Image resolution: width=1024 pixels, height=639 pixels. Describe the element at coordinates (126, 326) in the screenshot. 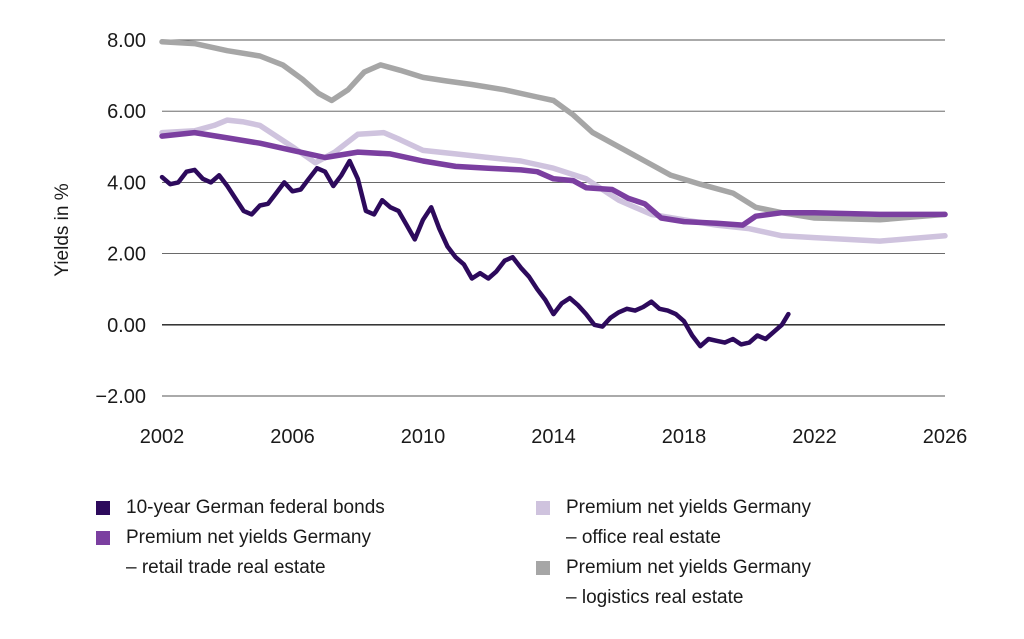

I see `y-tick-label: 0.00` at that location.